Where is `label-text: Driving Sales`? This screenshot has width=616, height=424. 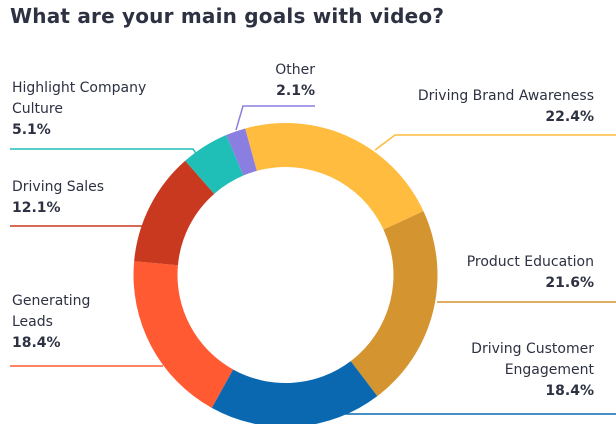 label-text: Driving Sales is located at coordinates (58, 187).